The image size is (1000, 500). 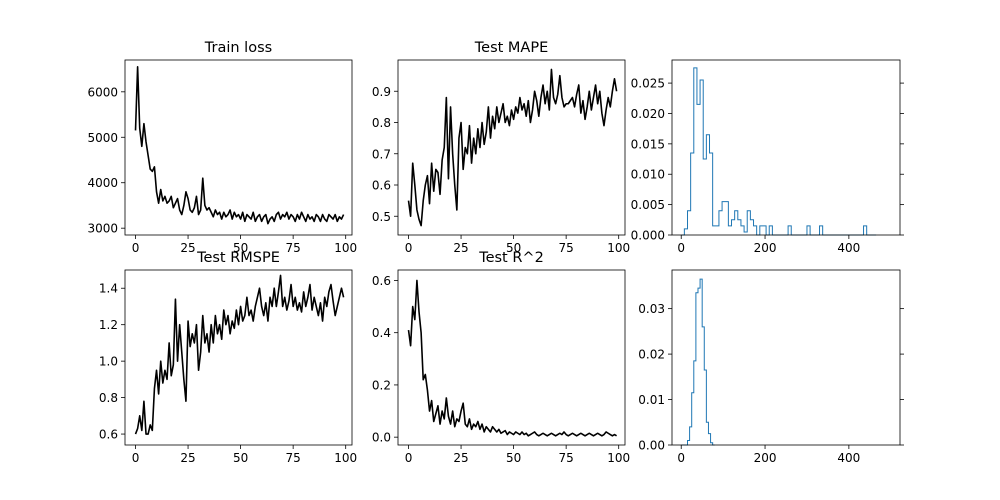 I want to click on y-tick-label: 0.03, so click(x=651, y=309).